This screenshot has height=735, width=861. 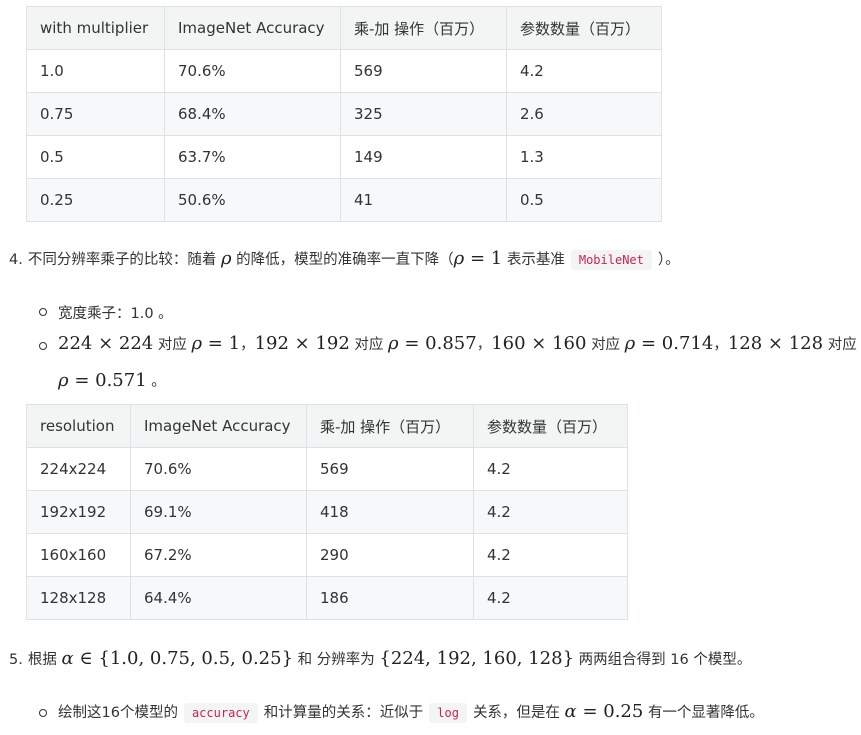 What do you see at coordinates (16, 660) in the screenshot?
I see `list-number: 5.` at bounding box center [16, 660].